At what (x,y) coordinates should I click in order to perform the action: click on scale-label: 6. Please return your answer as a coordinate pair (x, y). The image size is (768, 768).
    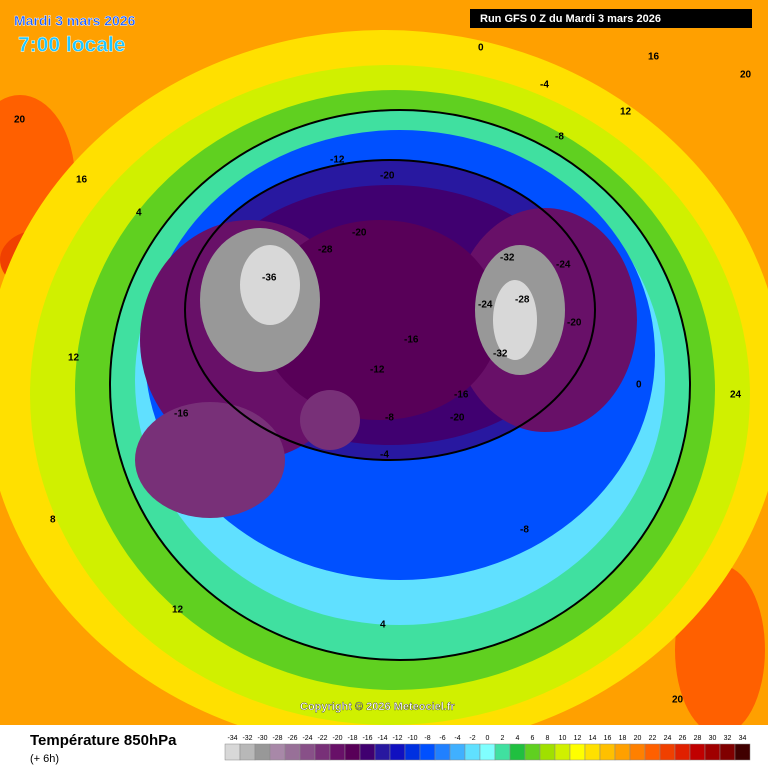
    Looking at the image, I should click on (533, 738).